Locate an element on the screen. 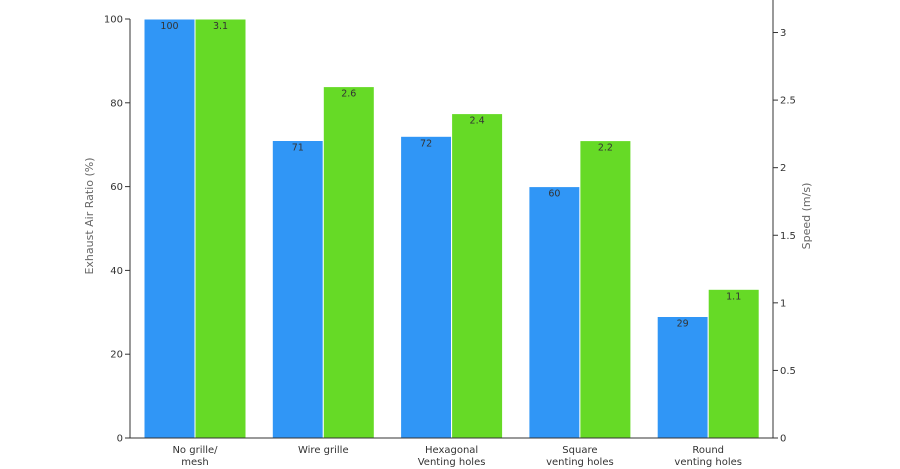  left-y-axis: 0 20 40 60 80 100 is located at coordinates (117, 230).